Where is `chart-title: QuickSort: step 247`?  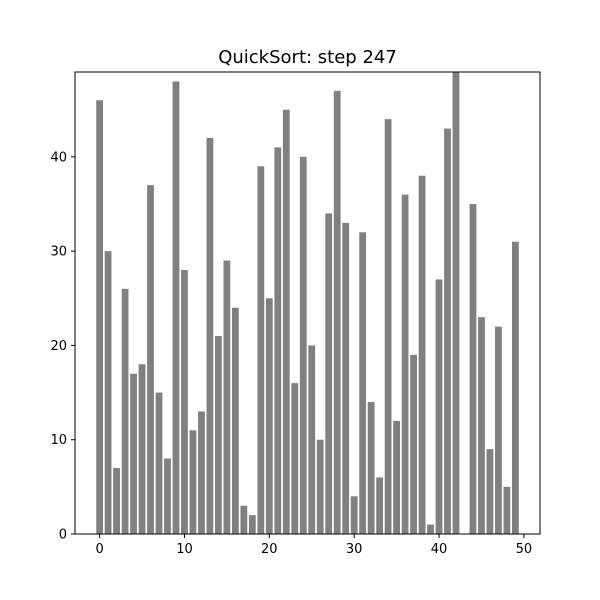
chart-title: QuickSort: step 247 is located at coordinates (307, 57).